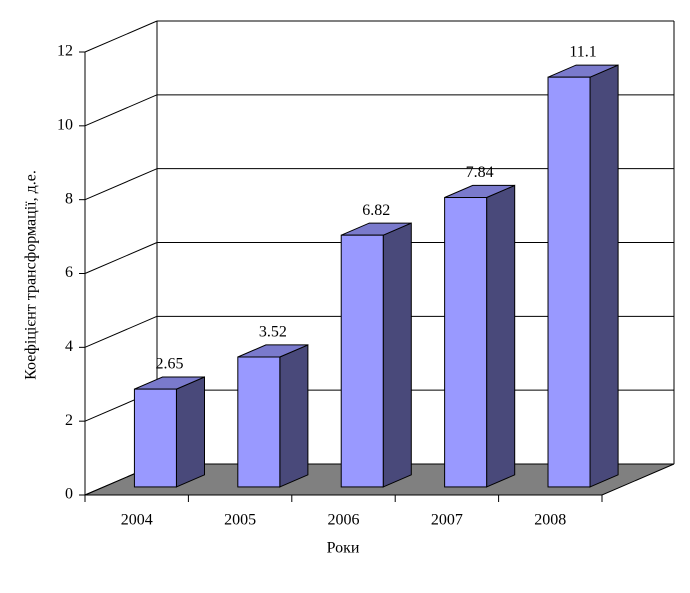  I want to click on x-tick-label: 2005, so click(240, 520).